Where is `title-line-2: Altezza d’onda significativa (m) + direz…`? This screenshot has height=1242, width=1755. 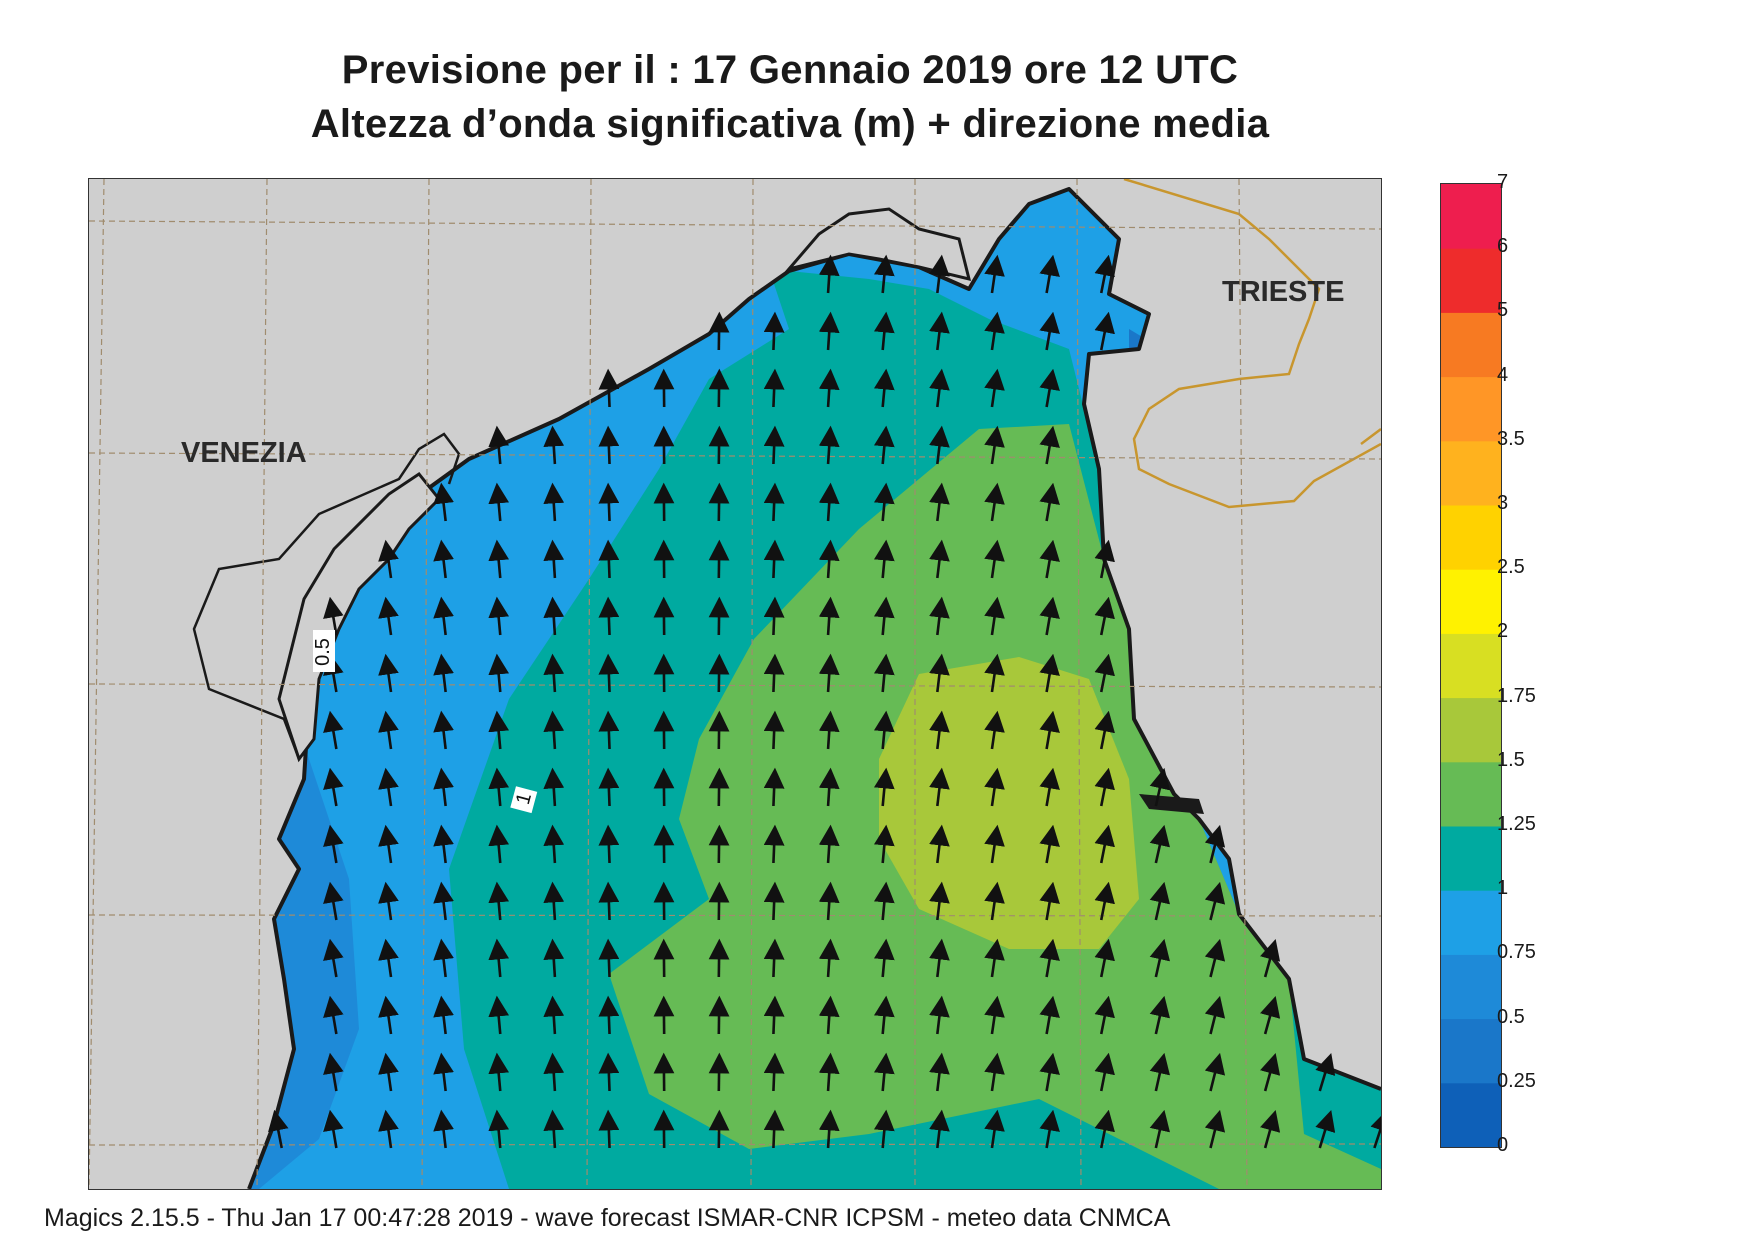 title-line-2: Altezza d’onda significativa (m) + direz… is located at coordinates (790, 124).